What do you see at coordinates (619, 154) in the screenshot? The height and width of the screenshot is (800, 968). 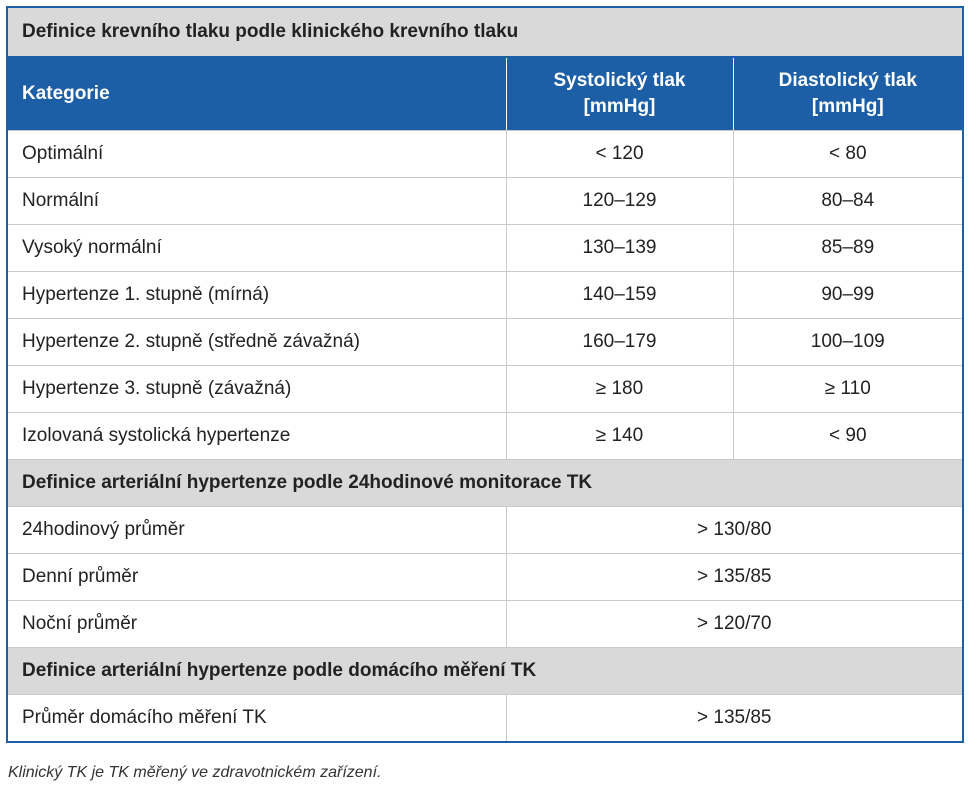 I see `value-cell: < 120` at bounding box center [619, 154].